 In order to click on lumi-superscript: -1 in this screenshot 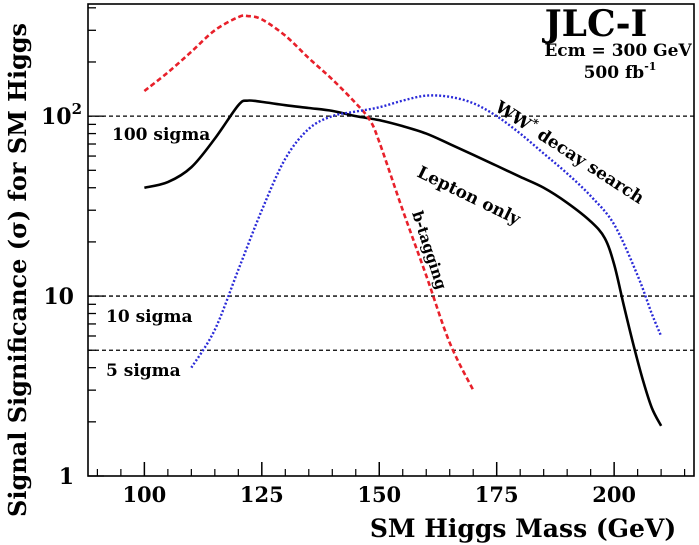, I will do `click(650, 66)`.